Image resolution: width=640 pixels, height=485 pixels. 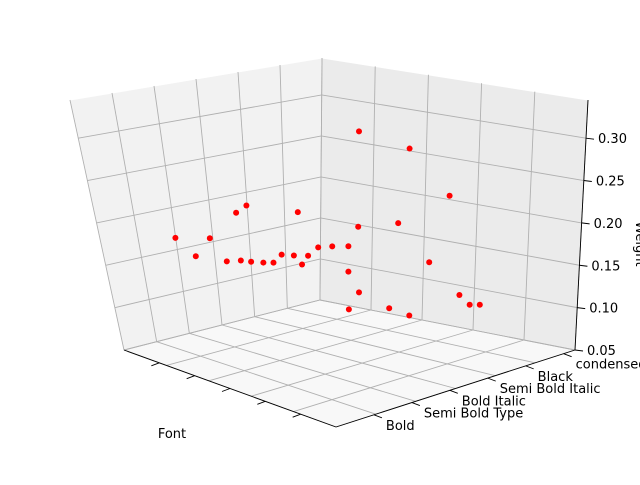 What do you see at coordinates (172, 434) in the screenshot?
I see `x-axis-label: Font` at bounding box center [172, 434].